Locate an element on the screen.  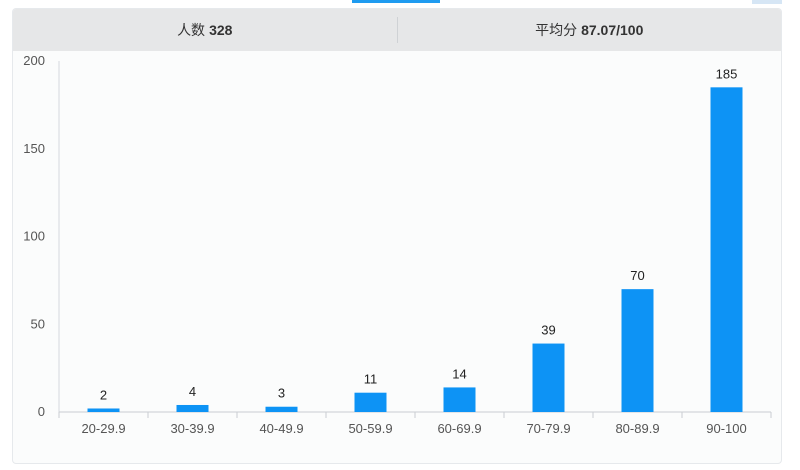
x-tick-label: 60-69.9 is located at coordinates (459, 428).